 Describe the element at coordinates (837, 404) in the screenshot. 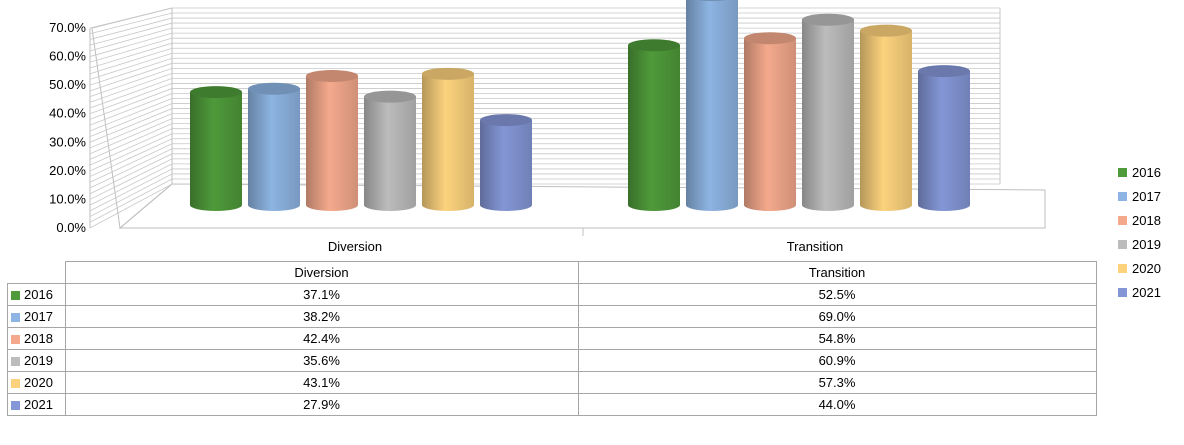

I see `table-cell: 44.0%` at that location.